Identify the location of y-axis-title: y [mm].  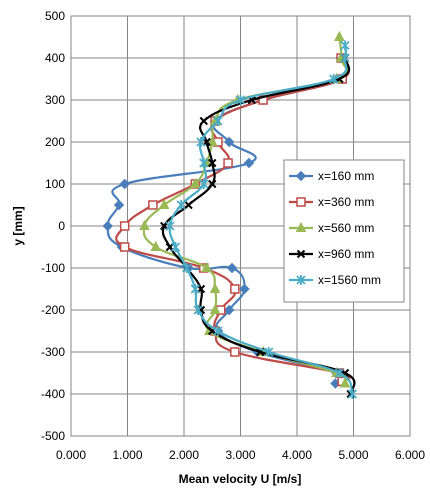
(18, 225).